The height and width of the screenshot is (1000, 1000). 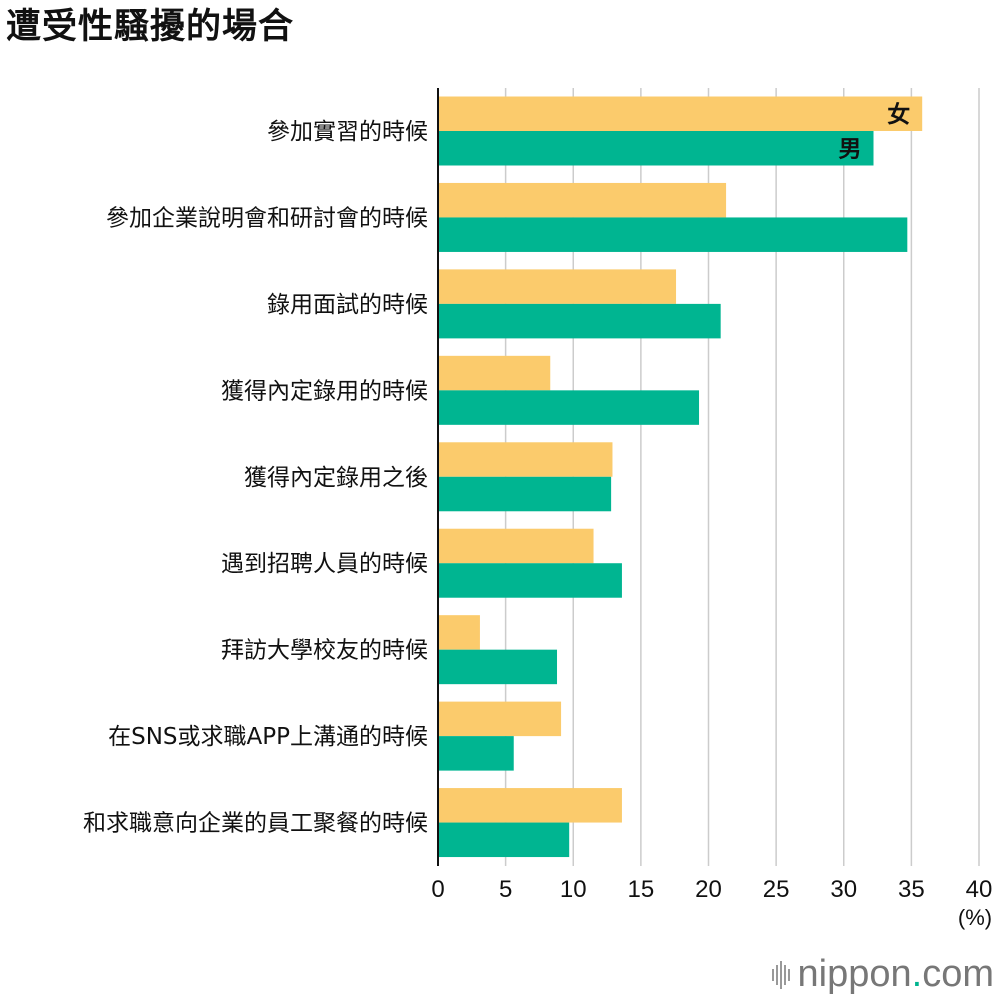 What do you see at coordinates (708, 889) in the screenshot?
I see `x-tick-label: 20` at bounding box center [708, 889].